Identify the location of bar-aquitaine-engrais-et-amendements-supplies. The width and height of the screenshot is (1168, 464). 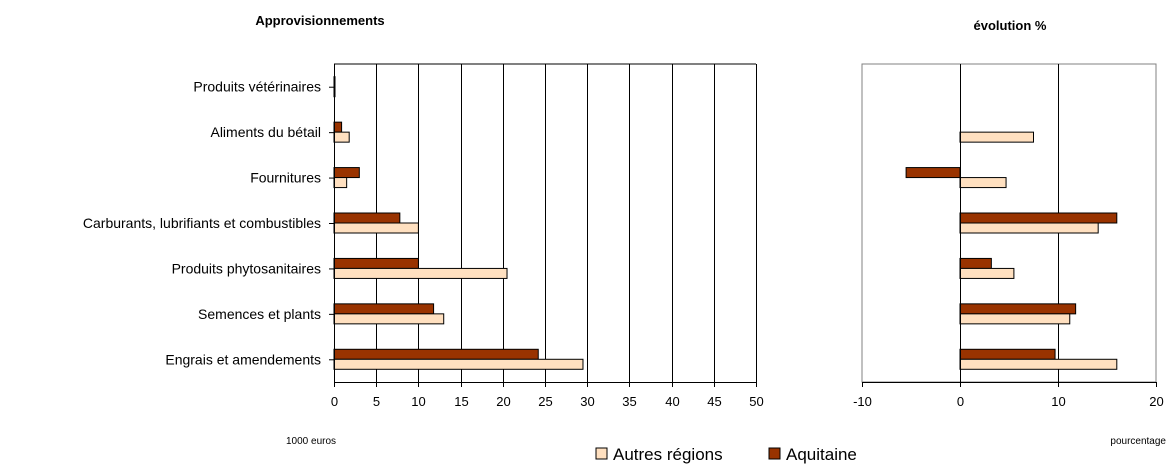
(436, 354).